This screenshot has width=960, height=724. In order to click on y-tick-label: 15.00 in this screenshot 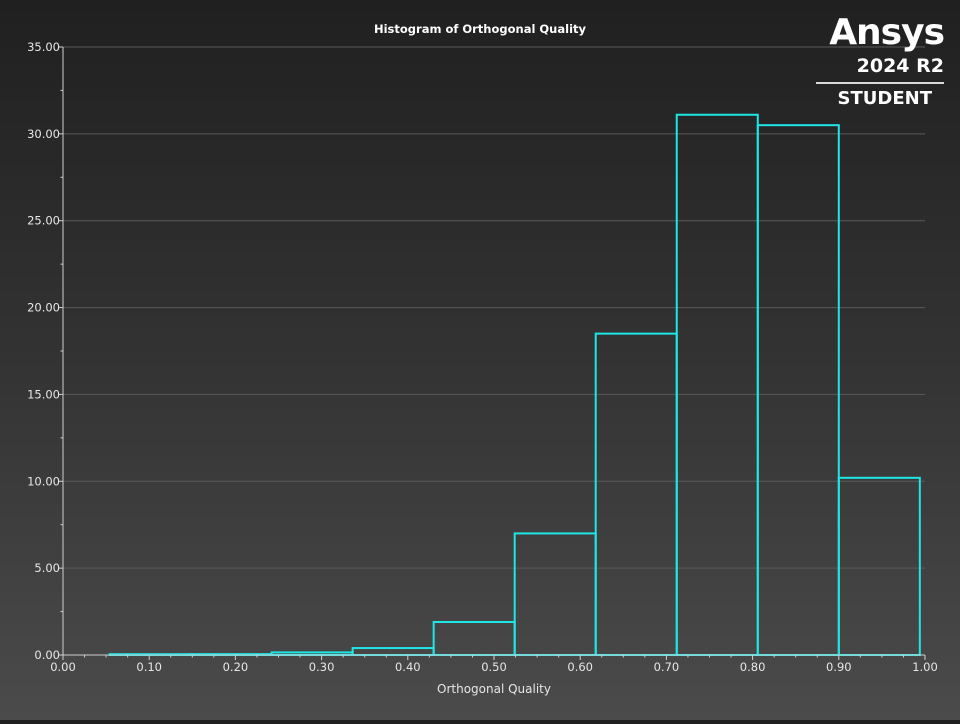, I will do `click(43, 394)`.